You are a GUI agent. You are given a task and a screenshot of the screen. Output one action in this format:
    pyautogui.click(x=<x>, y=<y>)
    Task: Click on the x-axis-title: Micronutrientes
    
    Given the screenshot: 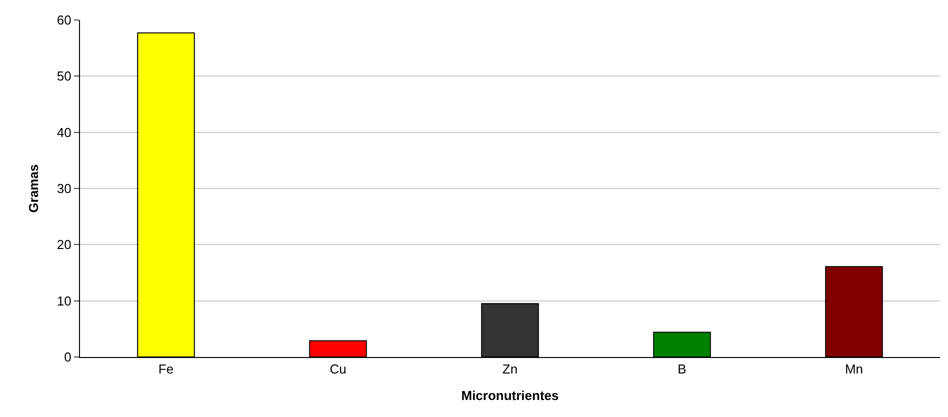 What is the action you would take?
    pyautogui.click(x=510, y=396)
    